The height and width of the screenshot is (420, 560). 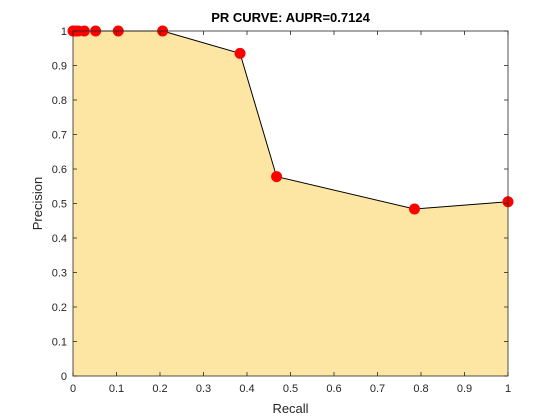 I want to click on x-tick-label: 0.3, so click(x=203, y=389).